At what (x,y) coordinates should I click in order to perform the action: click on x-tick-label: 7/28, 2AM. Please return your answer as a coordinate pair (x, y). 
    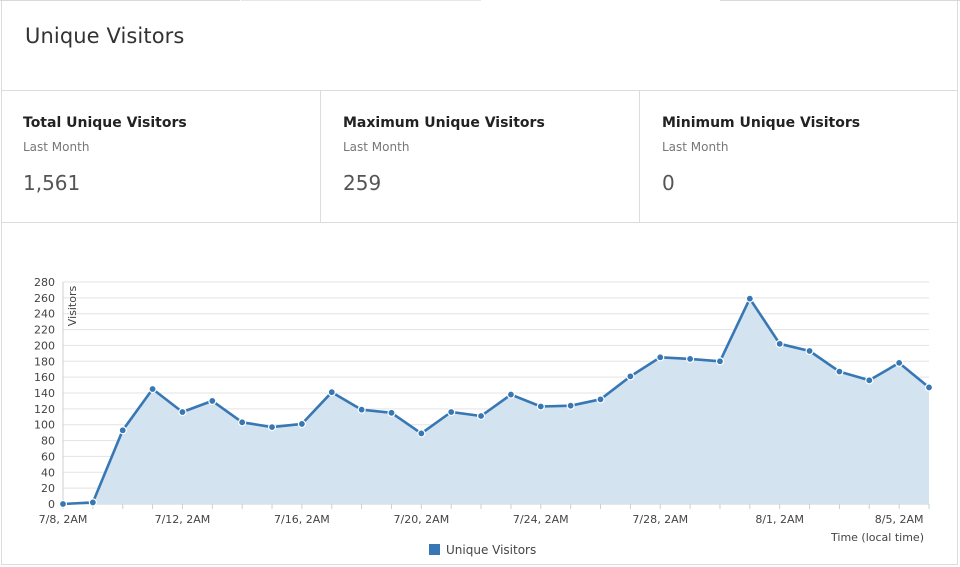
    Looking at the image, I should click on (660, 519).